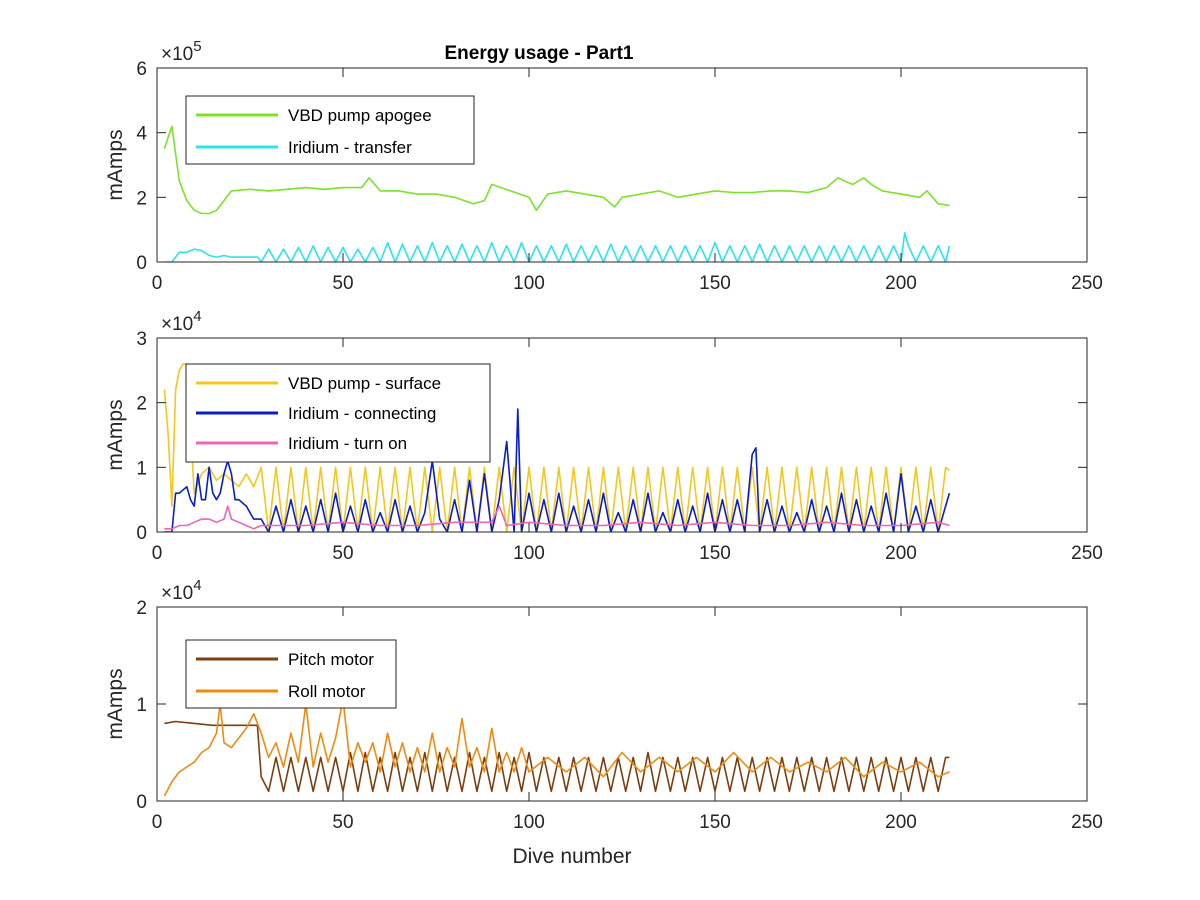  I want to click on legend-entry-2: Roll motor, so click(327, 691).